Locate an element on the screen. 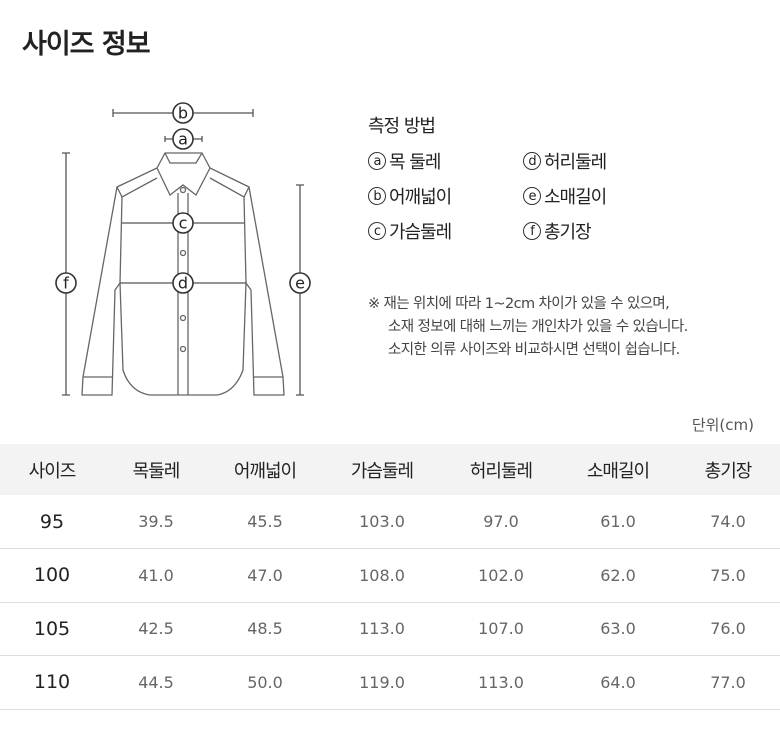 This screenshot has width=780, height=735. measurement-cell: 41.0 is located at coordinates (156, 575).